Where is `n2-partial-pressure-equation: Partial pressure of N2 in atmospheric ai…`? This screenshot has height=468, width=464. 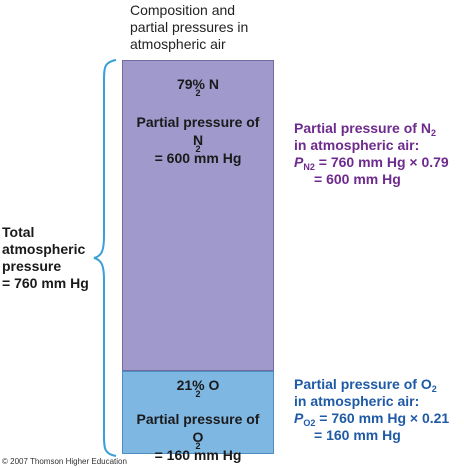 n2-partial-pressure-equation: Partial pressure of N2 in atmospheric ai… is located at coordinates (379, 154).